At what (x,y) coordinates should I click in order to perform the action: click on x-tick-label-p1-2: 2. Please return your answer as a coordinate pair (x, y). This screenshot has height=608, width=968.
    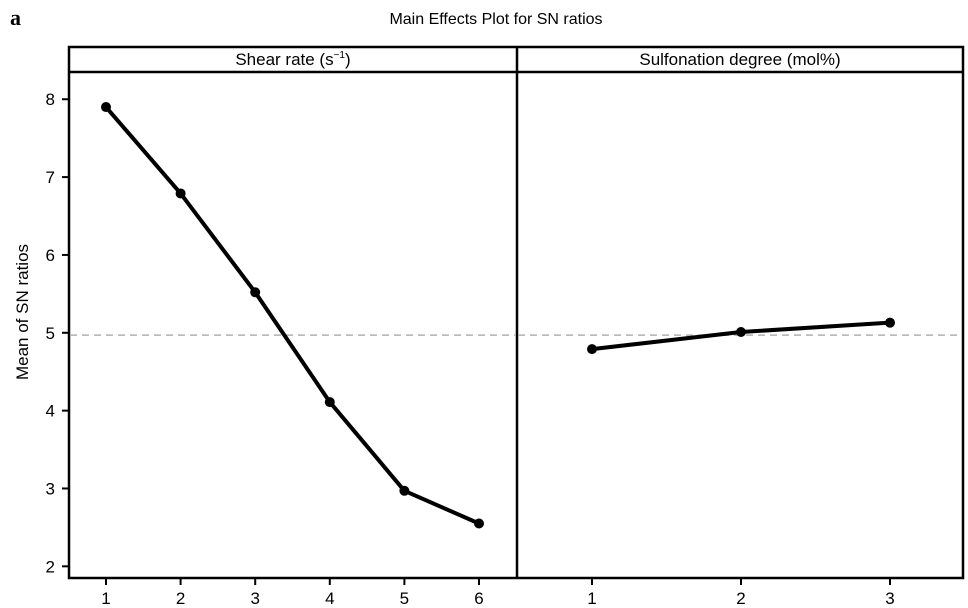
    Looking at the image, I should click on (180, 598).